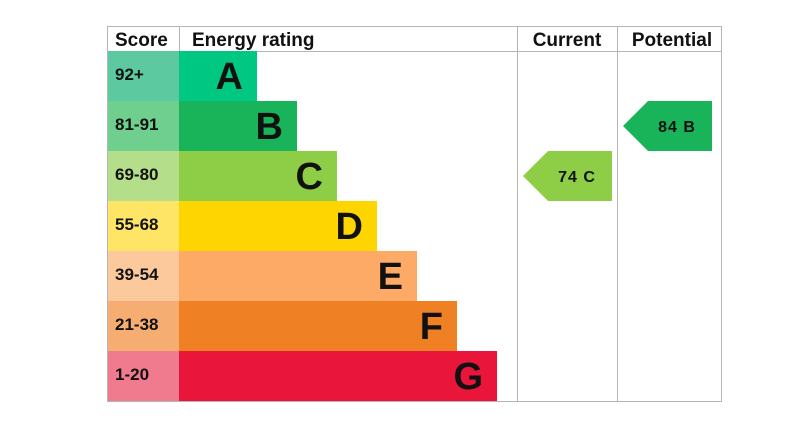  What do you see at coordinates (309, 177) in the screenshot?
I see `band-letter-c: C` at bounding box center [309, 177].